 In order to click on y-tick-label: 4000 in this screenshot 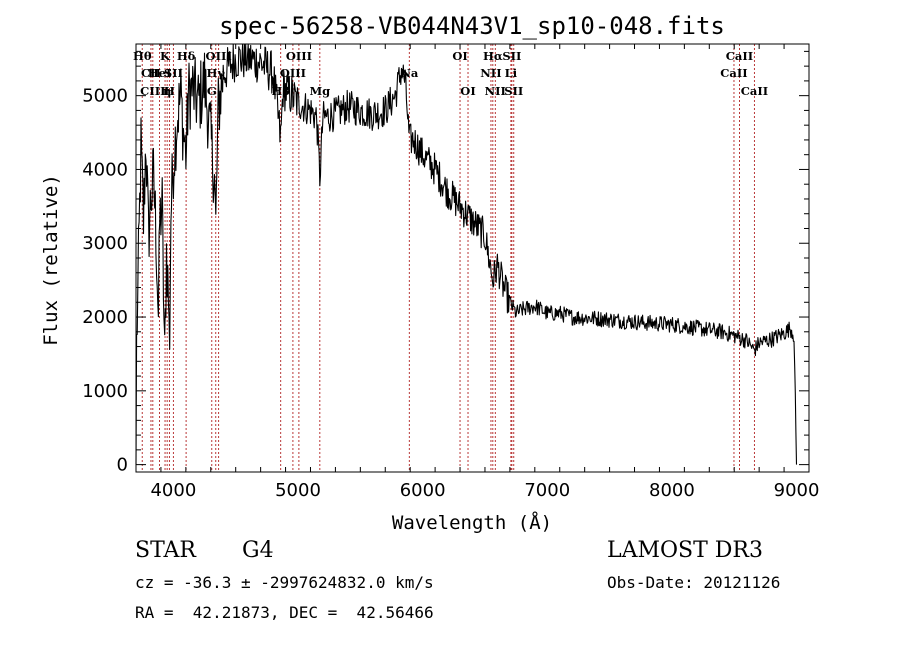, I will do `click(105, 169)`.